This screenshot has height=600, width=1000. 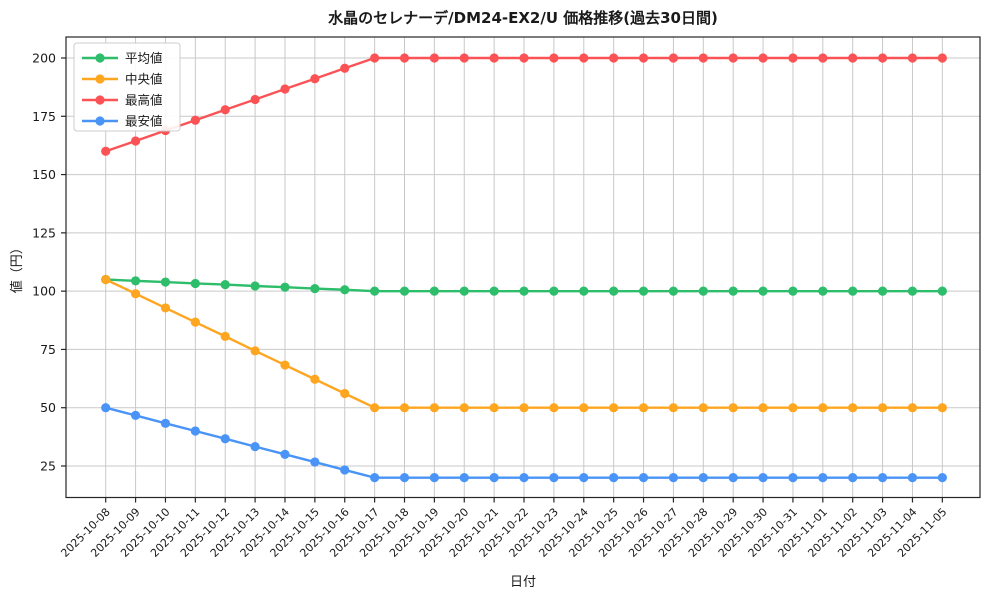 What do you see at coordinates (524, 285) in the screenshot?
I see `series-average` at bounding box center [524, 285].